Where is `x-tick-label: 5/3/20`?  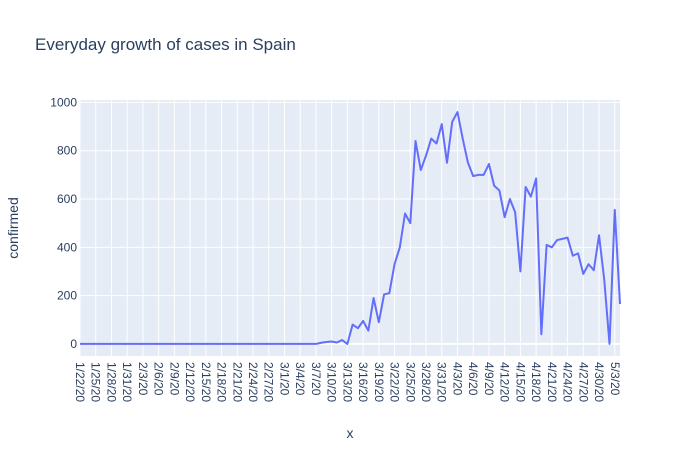
x-tick-label: 5/3/20 is located at coordinates (615, 379).